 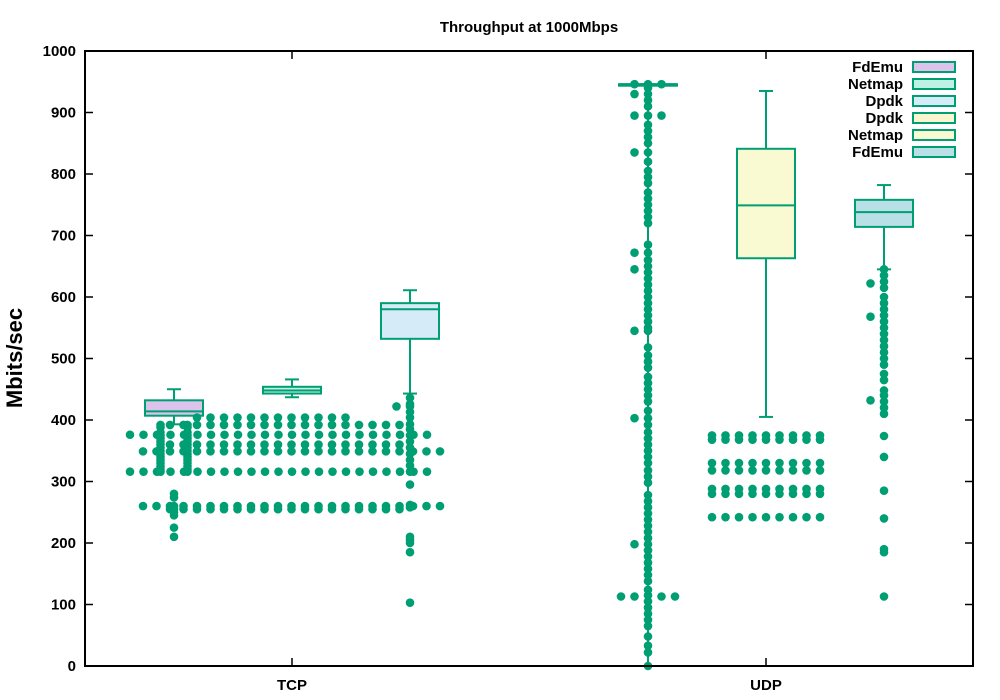 What do you see at coordinates (529, 27) in the screenshot?
I see `chart-title: Throughput at 1000Mbps` at bounding box center [529, 27].